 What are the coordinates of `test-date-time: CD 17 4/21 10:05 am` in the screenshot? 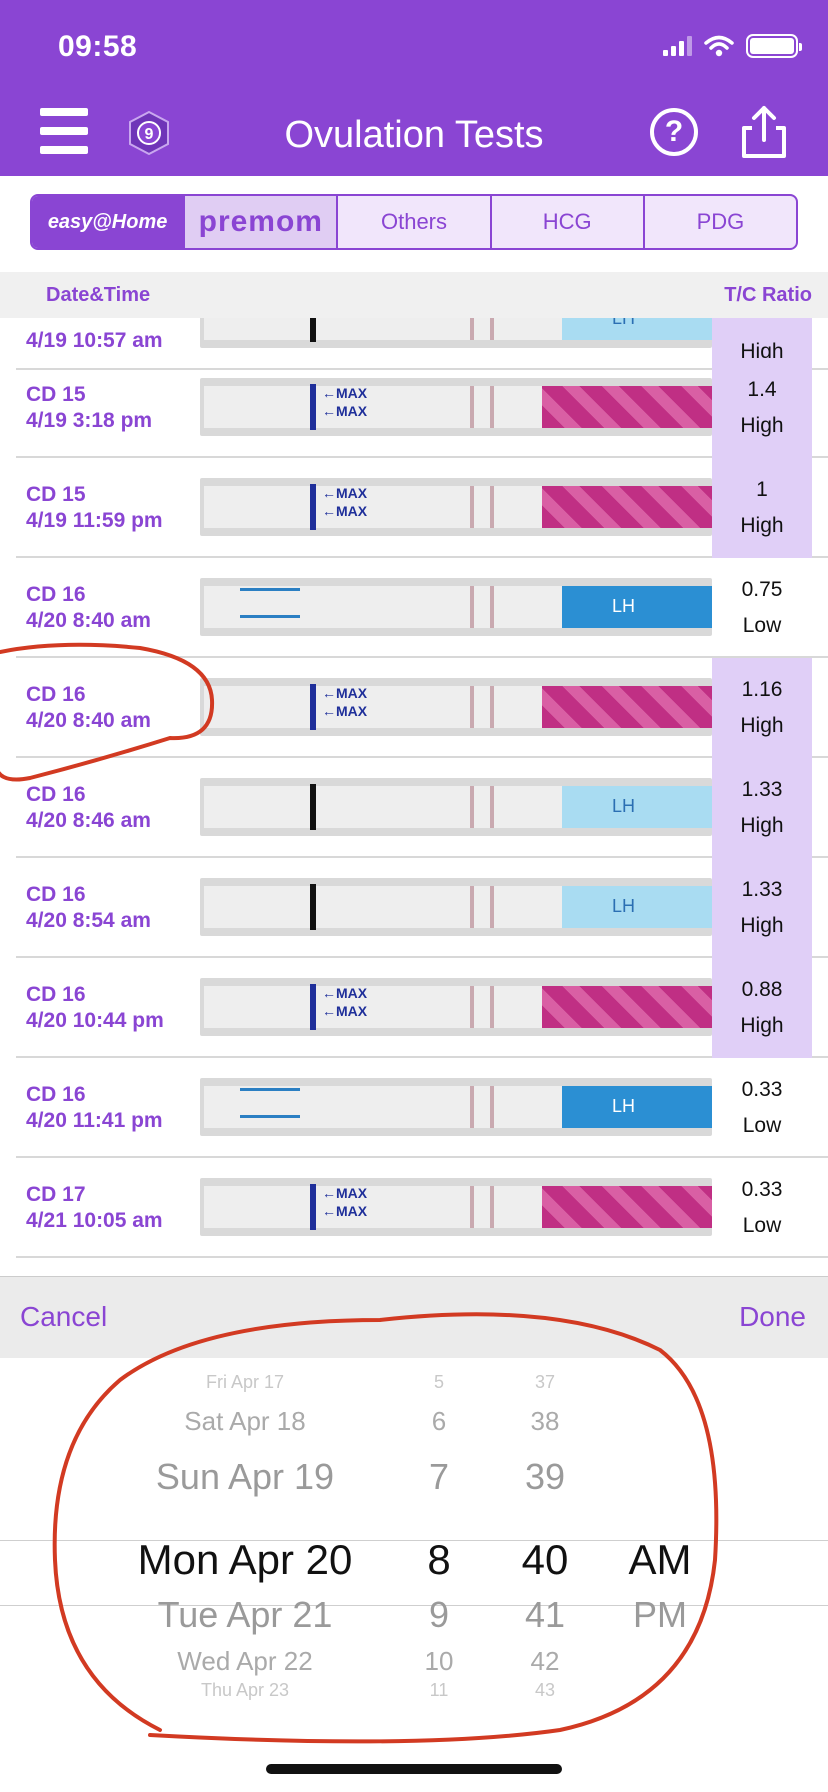 It's located at (94, 1208).